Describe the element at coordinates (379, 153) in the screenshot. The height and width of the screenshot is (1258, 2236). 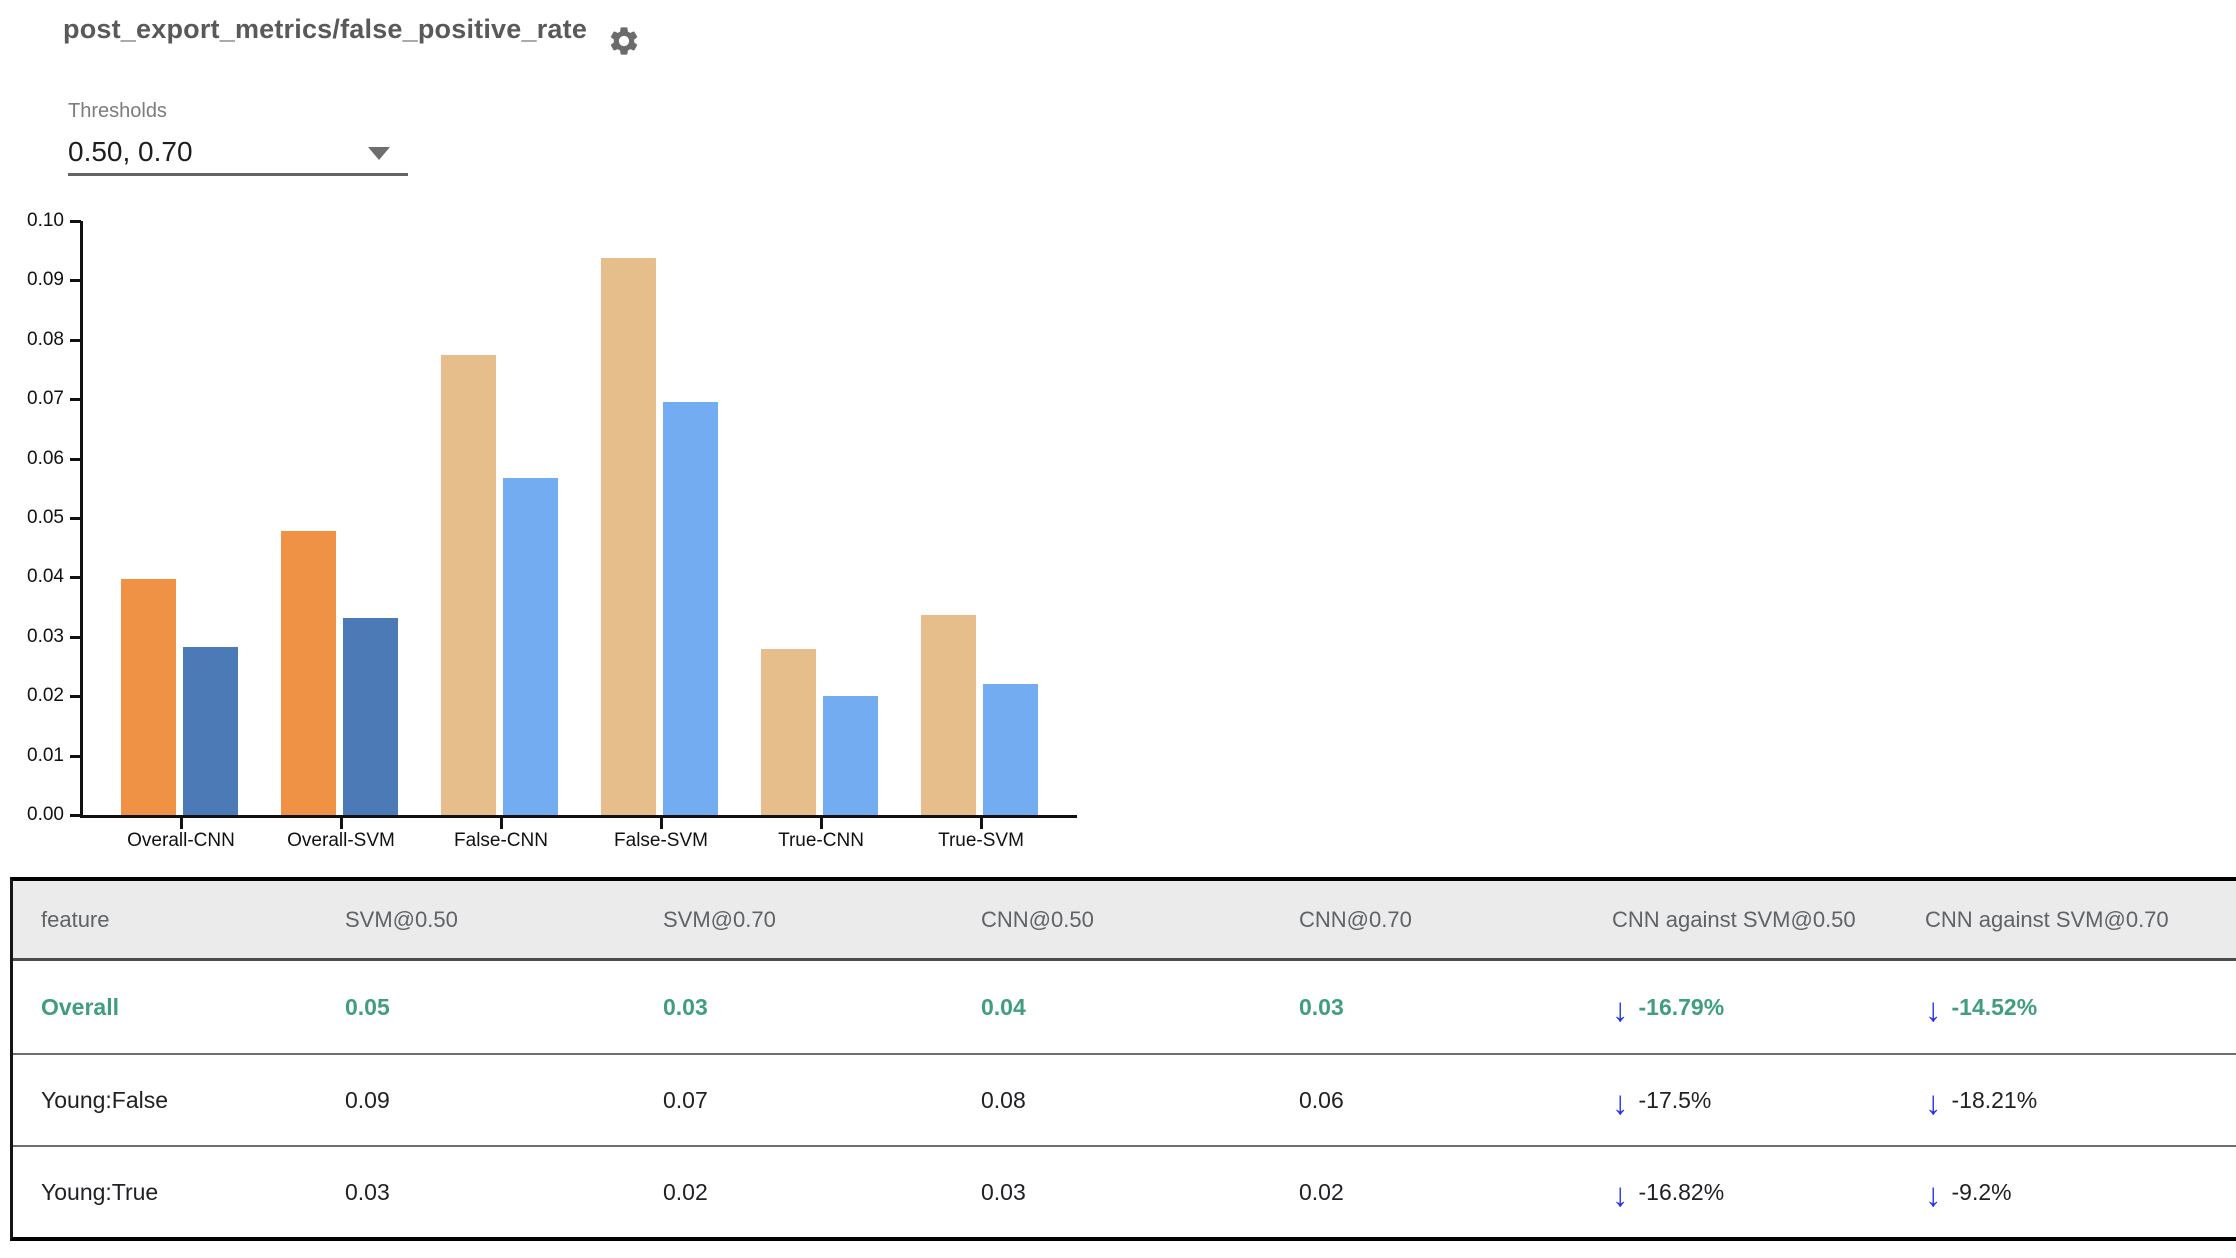
I see `chevron-down-icon` at that location.